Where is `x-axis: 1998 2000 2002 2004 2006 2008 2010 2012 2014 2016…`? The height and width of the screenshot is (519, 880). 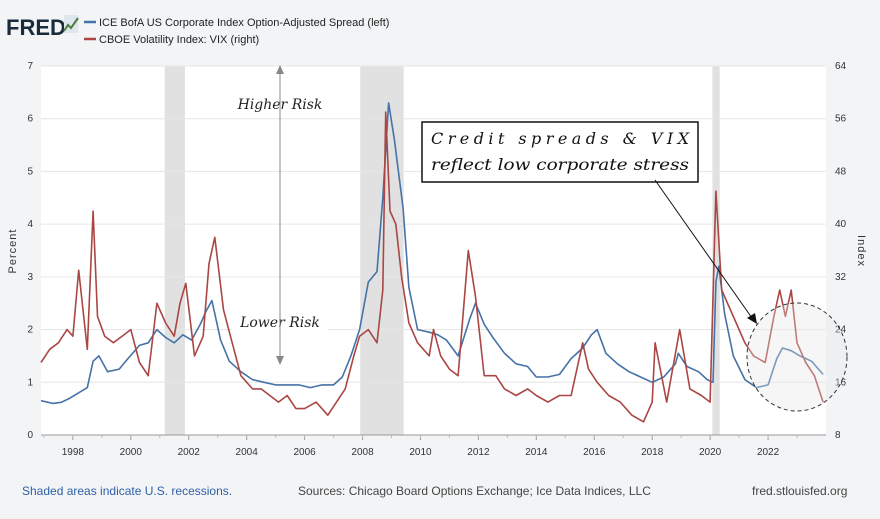
x-axis: 1998 2000 2002 2004 2006 2008 2010 2012 2014 2016… is located at coordinates (433, 446).